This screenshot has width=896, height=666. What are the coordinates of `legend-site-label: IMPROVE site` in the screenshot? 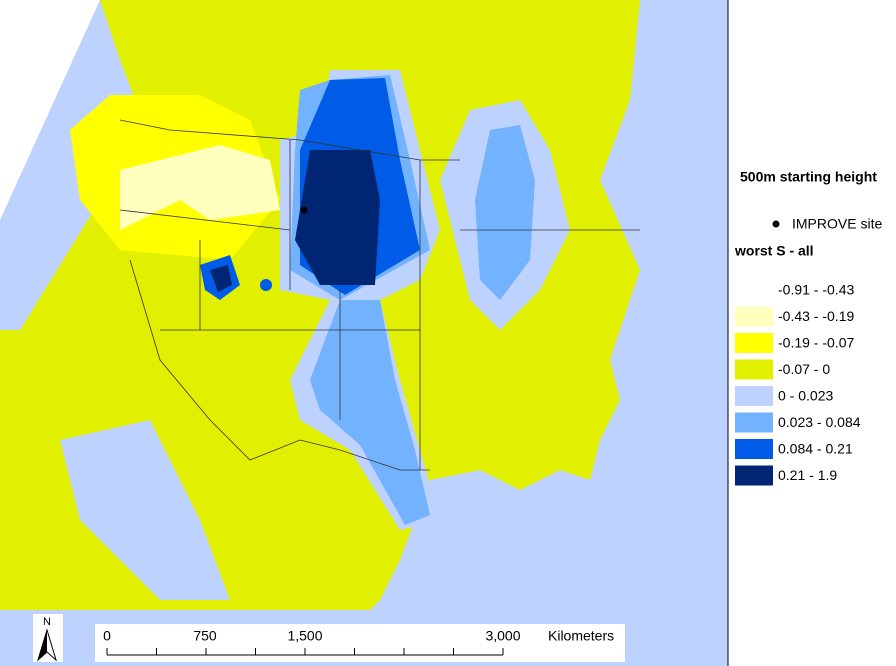 It's located at (837, 224).